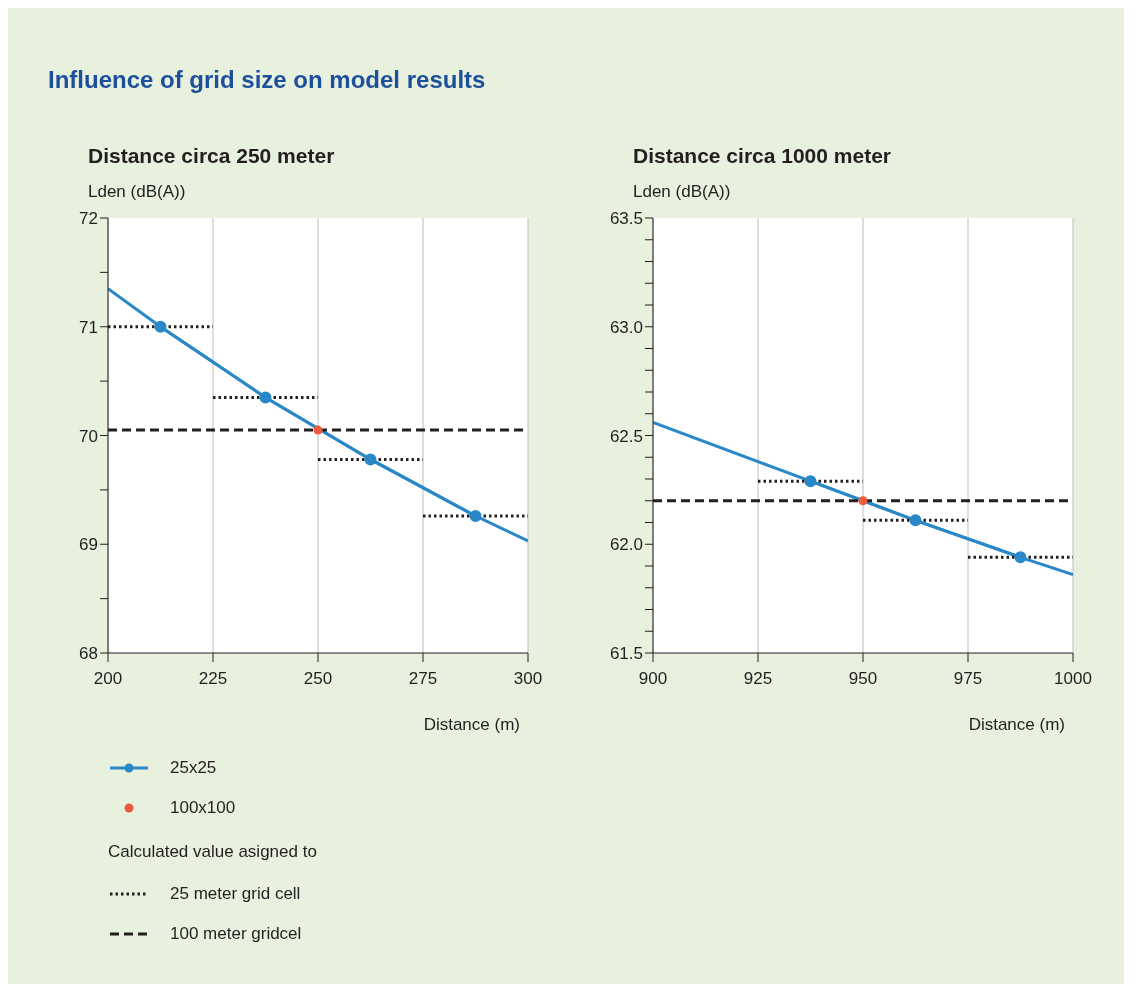 Image resolution: width=1132 pixels, height=992 pixels. Describe the element at coordinates (213, 852) in the screenshot. I see `legend-title: Calculated value asigned to` at that location.